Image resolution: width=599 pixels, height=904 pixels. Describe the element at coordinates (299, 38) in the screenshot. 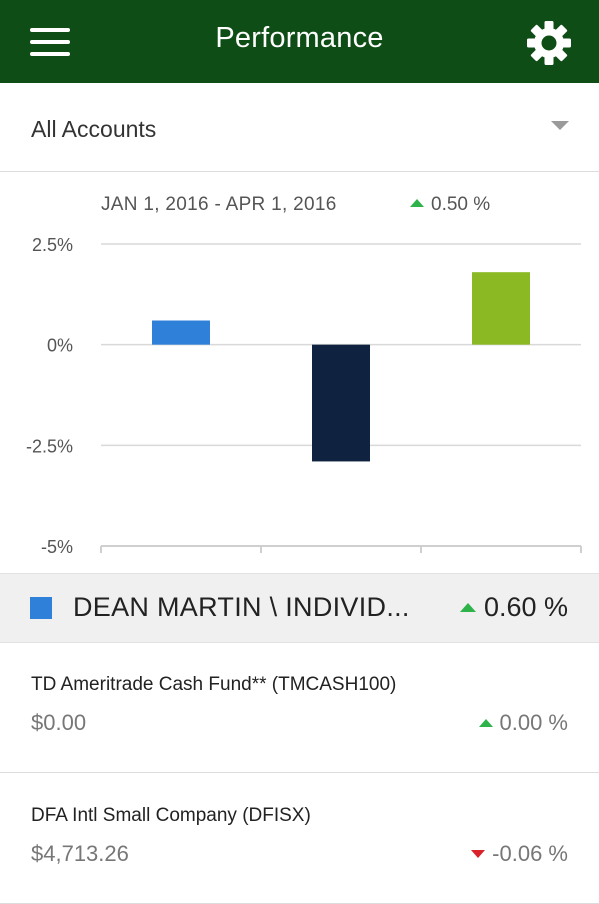

I see `page-title: Performance` at that location.